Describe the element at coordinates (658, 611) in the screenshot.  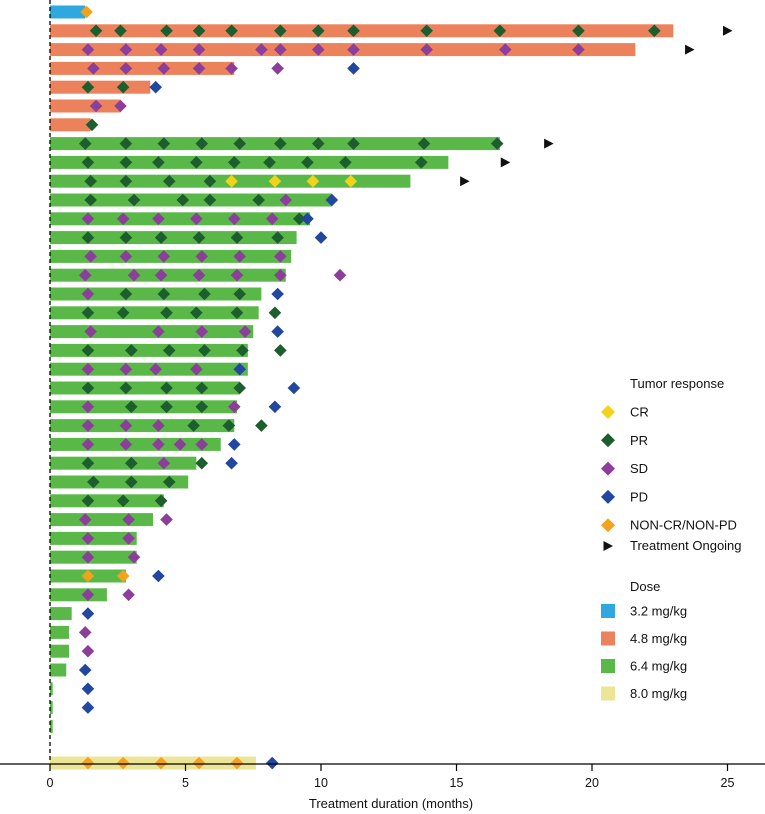
I see `legend-label-3-2-mg-kg: 3.2 mg/kg` at that location.